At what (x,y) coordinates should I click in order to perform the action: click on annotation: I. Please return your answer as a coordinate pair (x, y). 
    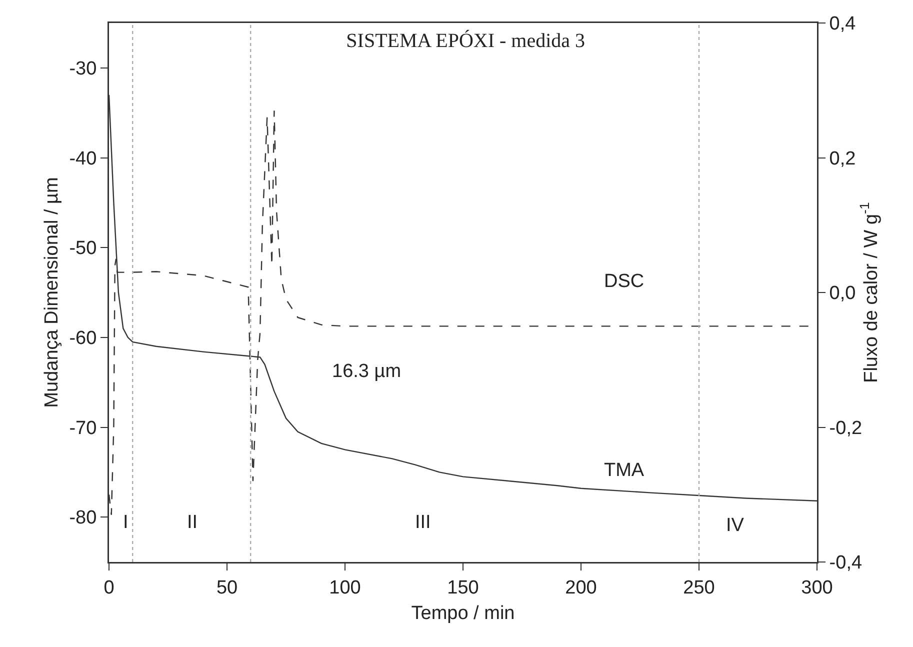
    Looking at the image, I should click on (125, 522).